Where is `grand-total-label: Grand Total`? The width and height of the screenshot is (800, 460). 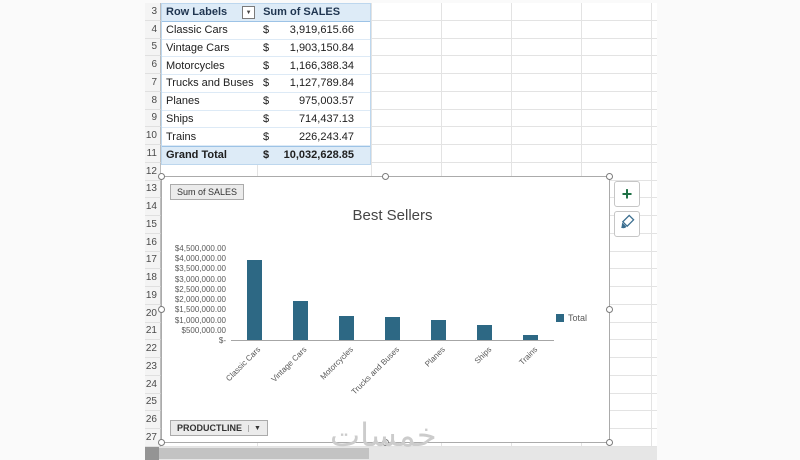
grand-total-label: Grand Total is located at coordinates (196, 155).